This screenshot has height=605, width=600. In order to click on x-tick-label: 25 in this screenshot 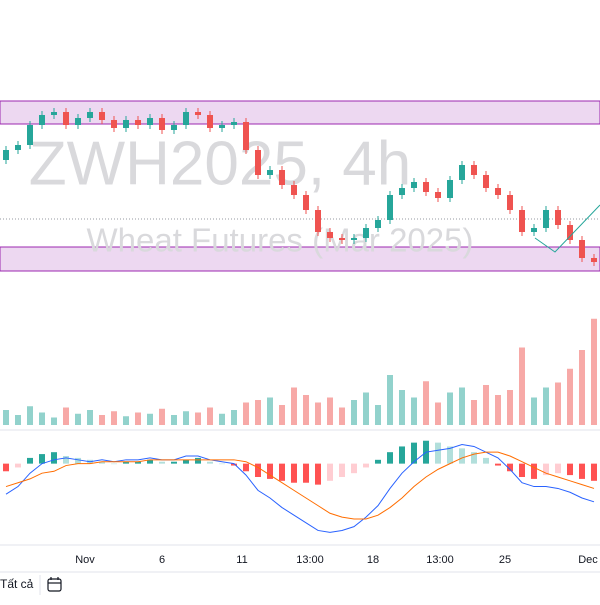, I will do `click(505, 560)`.